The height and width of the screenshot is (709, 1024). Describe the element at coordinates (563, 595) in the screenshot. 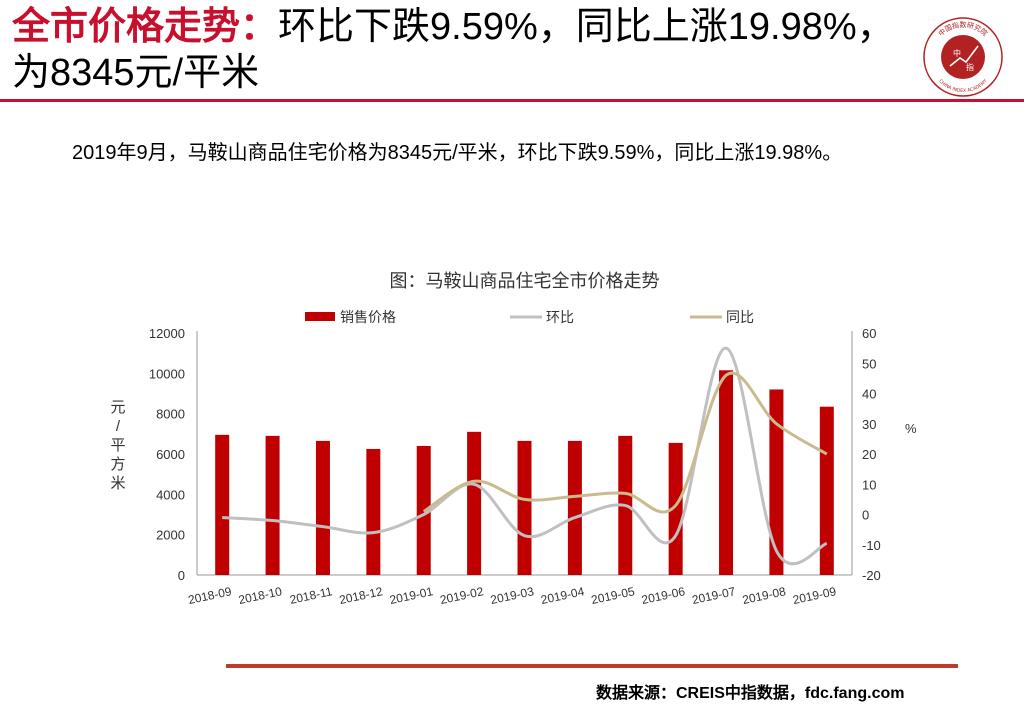

I see `x-tick-label: 2019-04` at that location.